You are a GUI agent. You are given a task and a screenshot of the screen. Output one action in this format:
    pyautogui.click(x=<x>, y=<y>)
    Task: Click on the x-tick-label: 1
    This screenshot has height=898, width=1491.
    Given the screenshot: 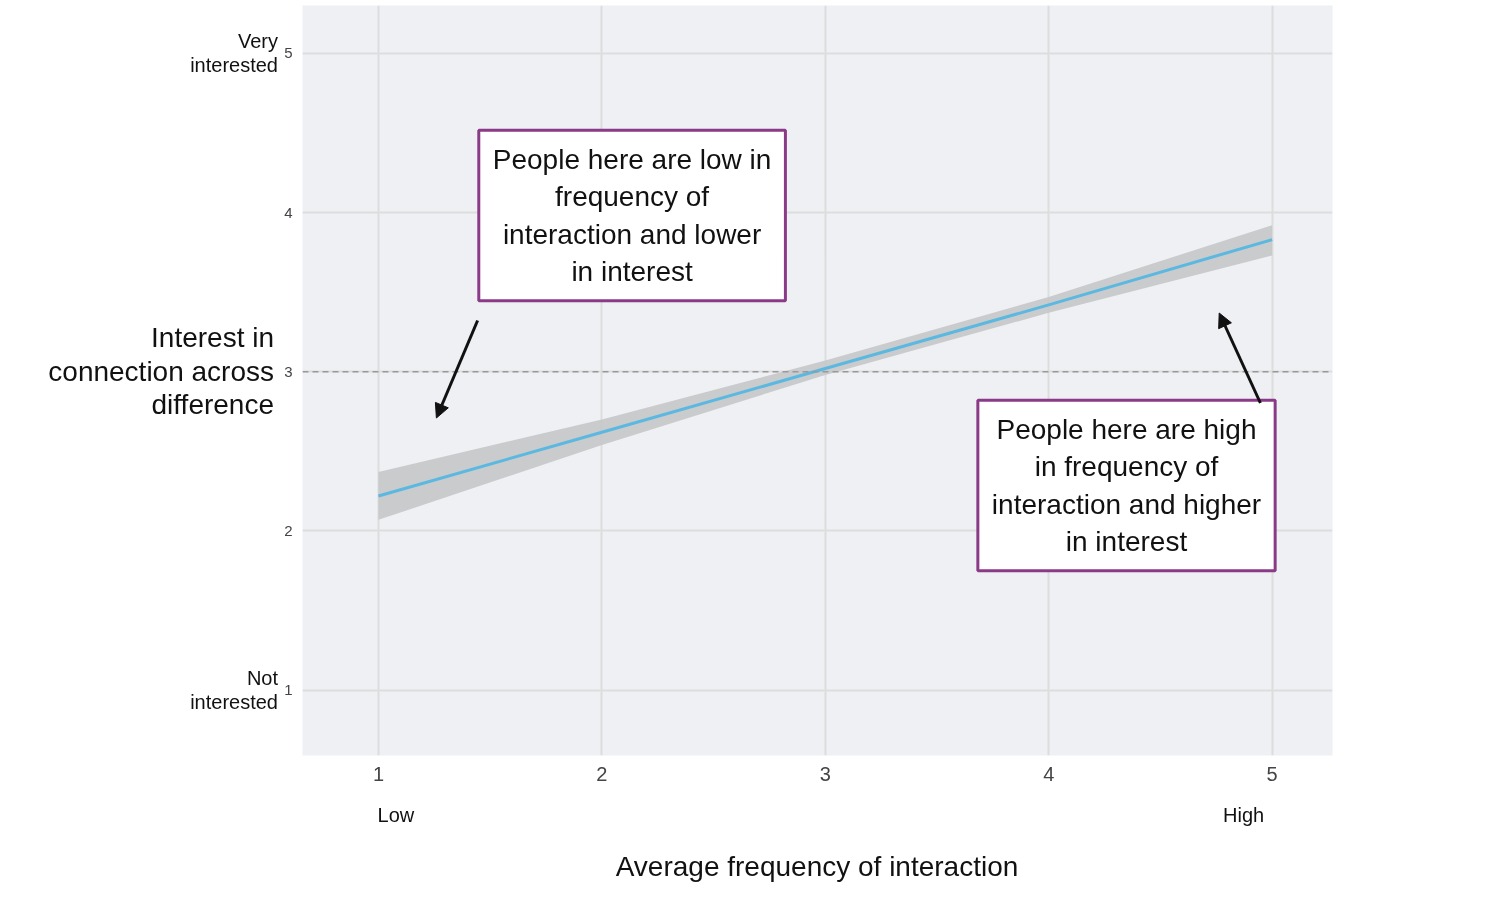 What is the action you would take?
    pyautogui.click(x=378, y=773)
    